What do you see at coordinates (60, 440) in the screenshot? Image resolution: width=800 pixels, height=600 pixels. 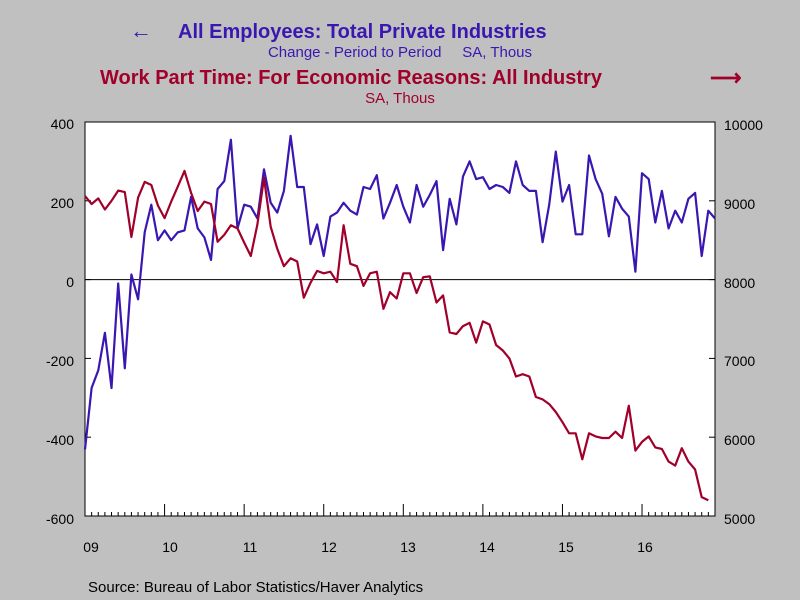 I see `left-tick-label: -400` at bounding box center [60, 440].